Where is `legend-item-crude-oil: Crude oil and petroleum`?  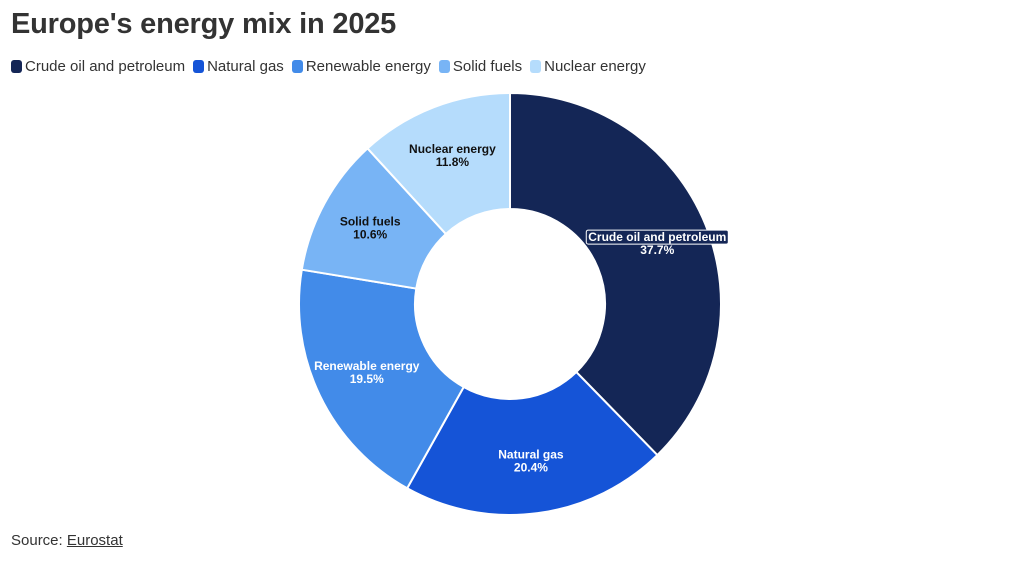 legend-item-crude-oil: Crude oil and petroleum is located at coordinates (98, 66).